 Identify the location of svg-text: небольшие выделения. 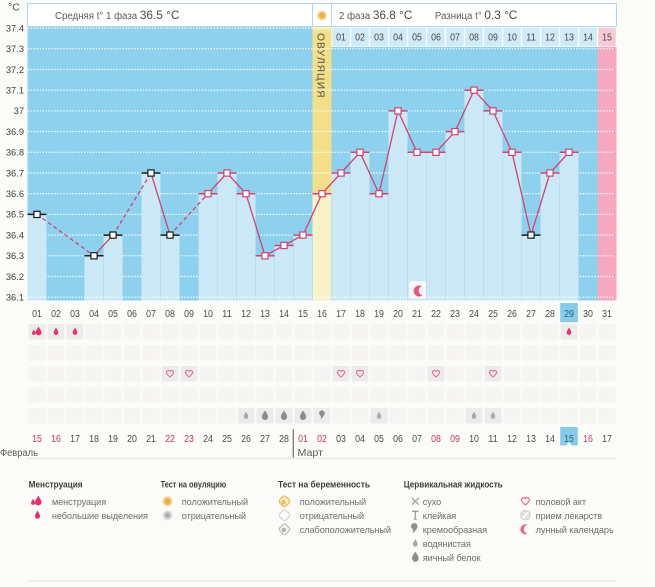
(100, 516).